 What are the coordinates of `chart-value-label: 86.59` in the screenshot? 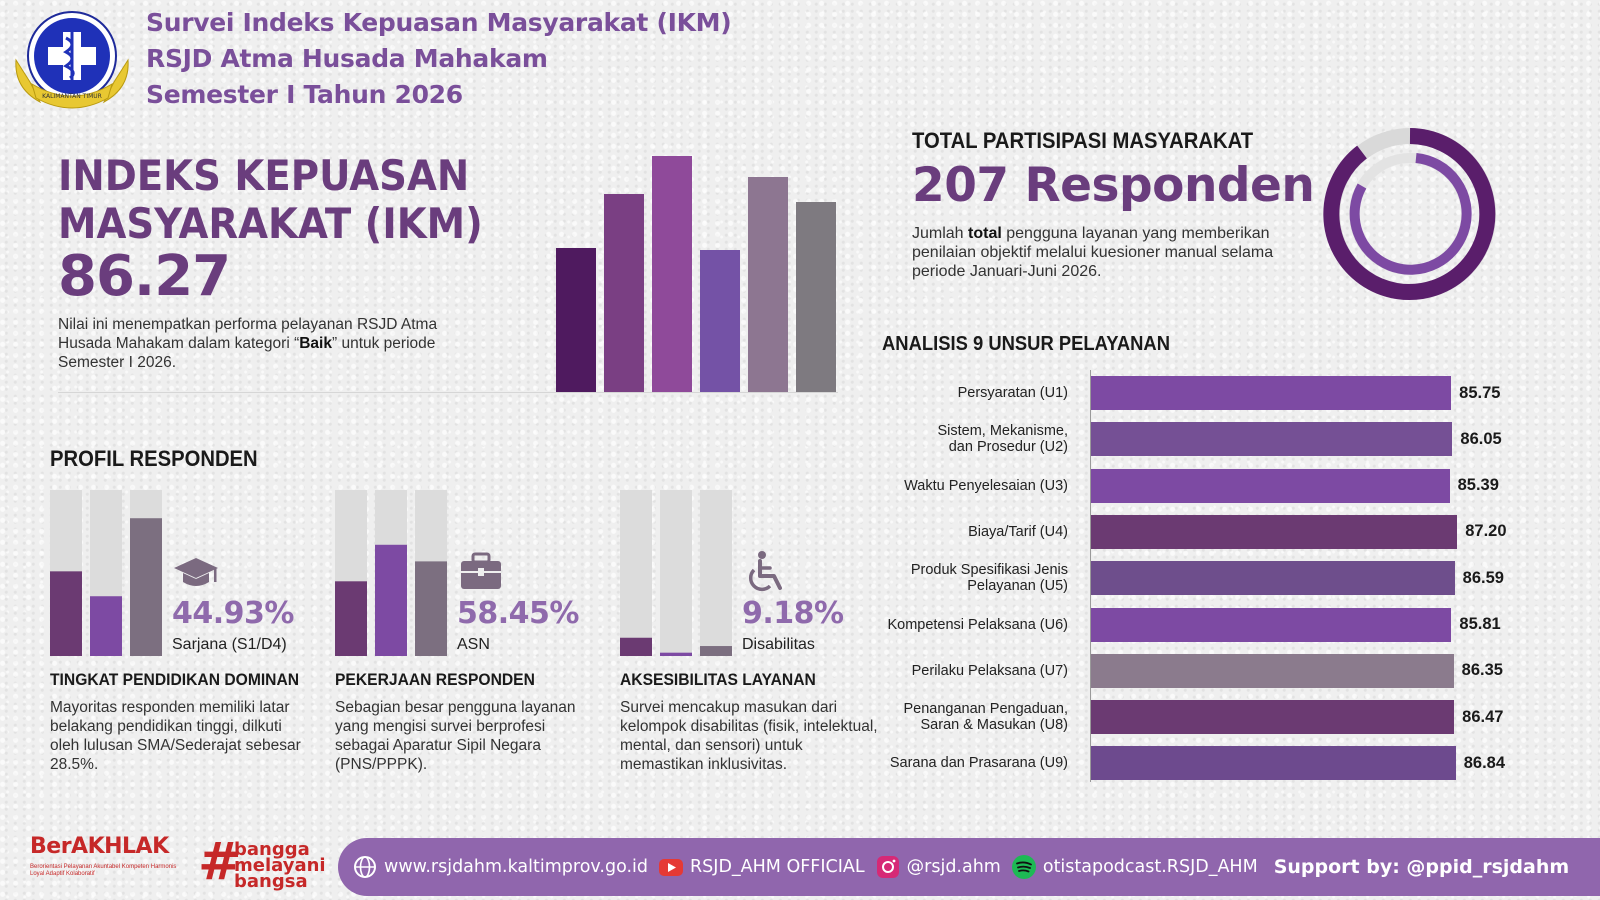 It's located at (1483, 577).